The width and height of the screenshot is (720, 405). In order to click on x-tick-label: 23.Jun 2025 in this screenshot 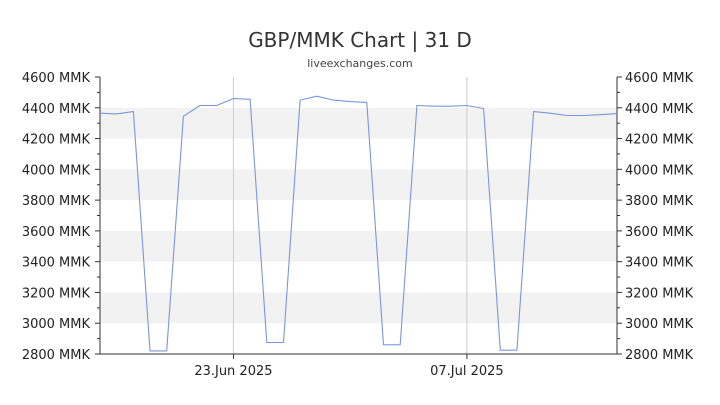, I will do `click(233, 371)`.